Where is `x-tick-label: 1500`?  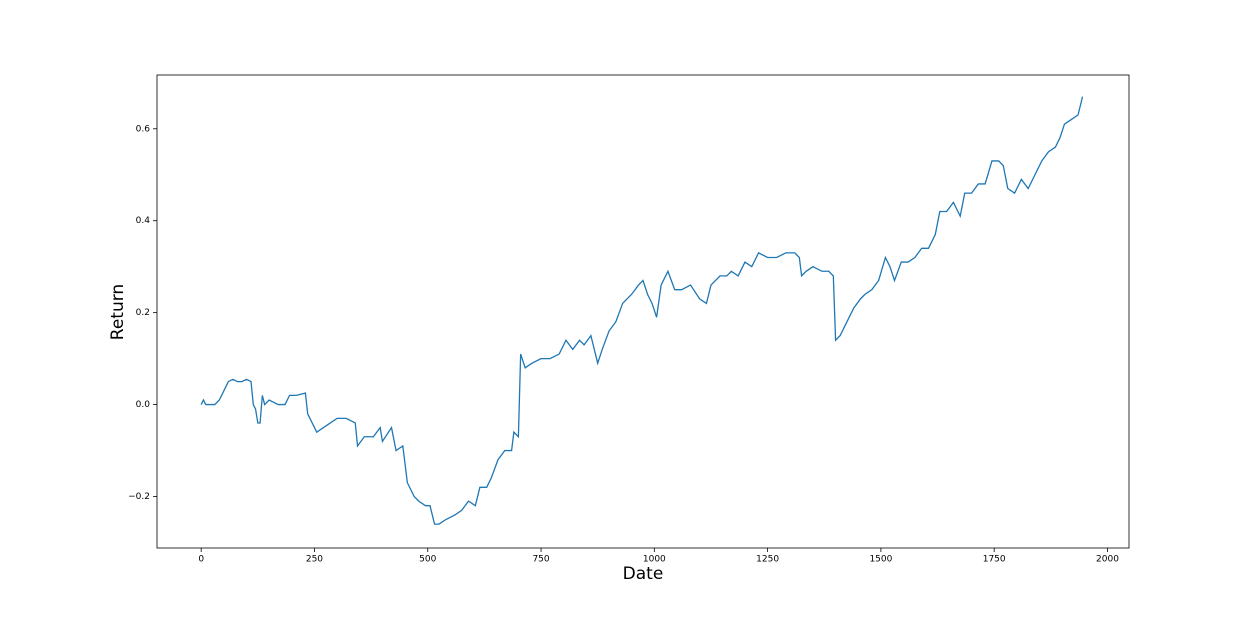
x-tick-label: 1500 is located at coordinates (880, 560).